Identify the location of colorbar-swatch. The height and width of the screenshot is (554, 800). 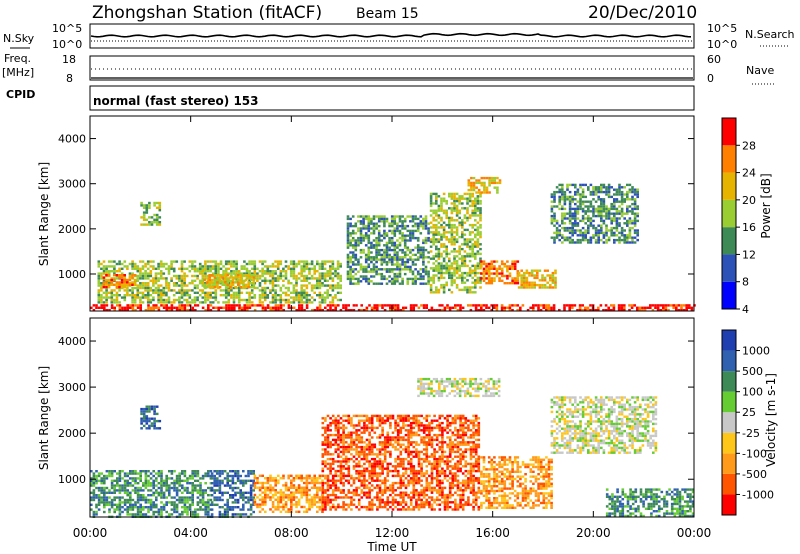
(729, 132).